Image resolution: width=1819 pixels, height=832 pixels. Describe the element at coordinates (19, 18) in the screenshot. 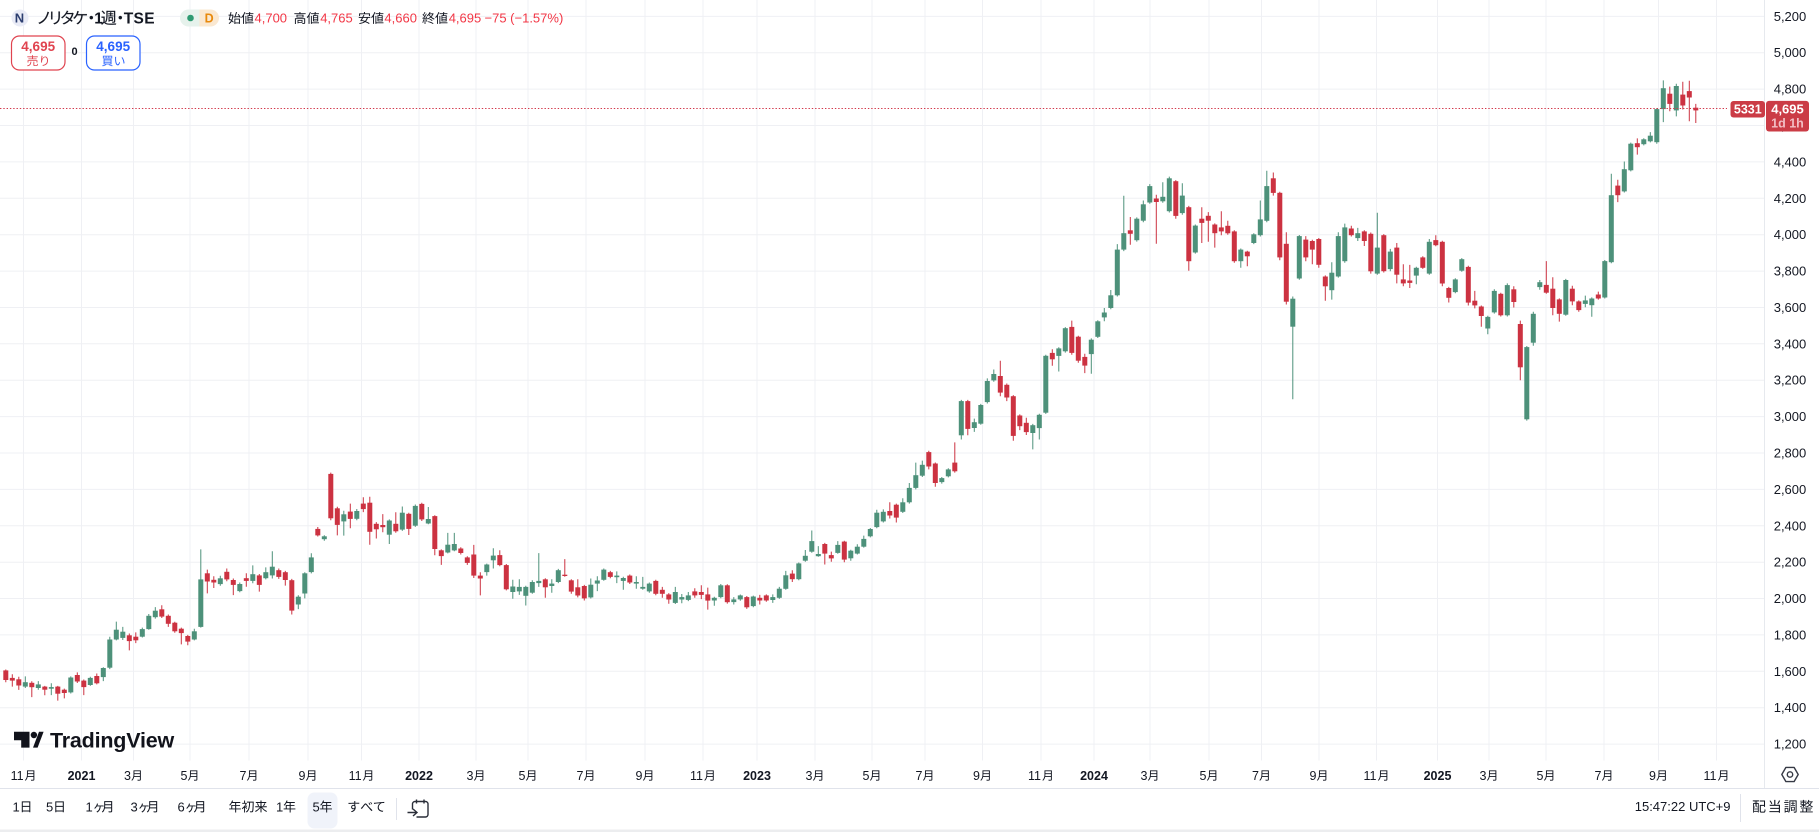

I see `svg-text: N` at that location.